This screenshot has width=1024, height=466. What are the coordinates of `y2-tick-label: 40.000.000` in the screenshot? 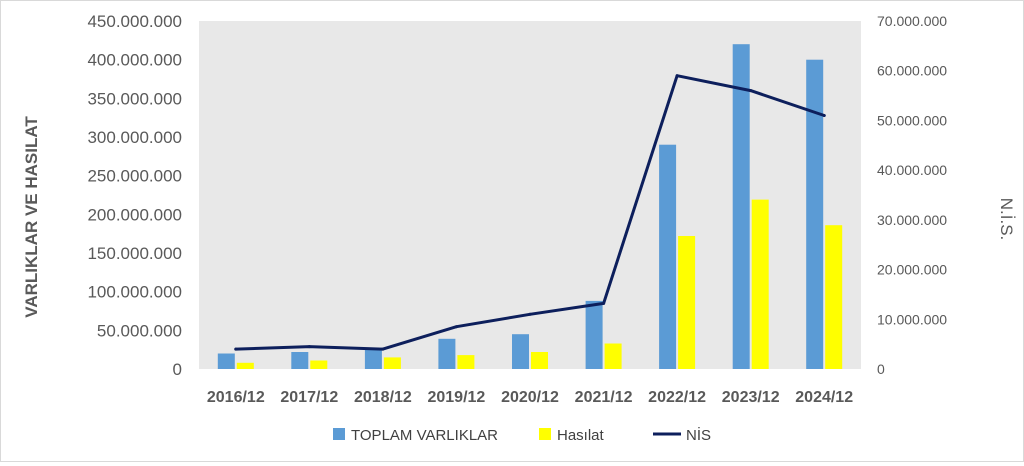 It's located at (912, 170).